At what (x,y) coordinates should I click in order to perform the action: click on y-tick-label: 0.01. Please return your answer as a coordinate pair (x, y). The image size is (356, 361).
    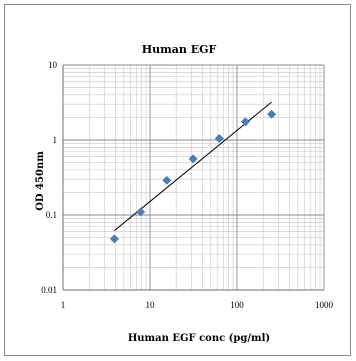
    Looking at the image, I should click on (49, 290).